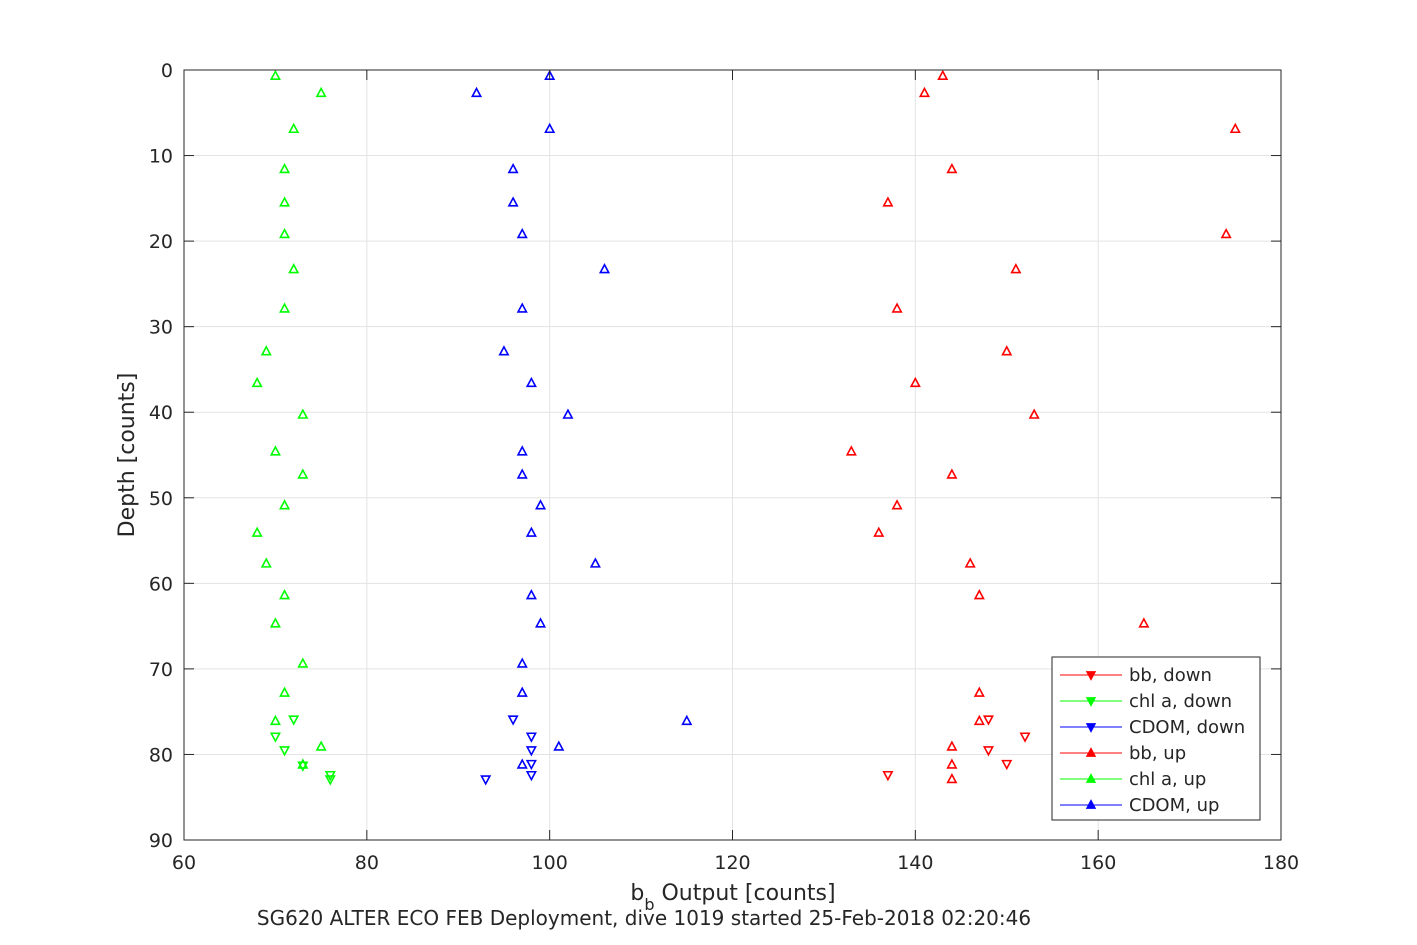  What do you see at coordinates (161, 755) in the screenshot?
I see `y-tick-label: 80` at bounding box center [161, 755].